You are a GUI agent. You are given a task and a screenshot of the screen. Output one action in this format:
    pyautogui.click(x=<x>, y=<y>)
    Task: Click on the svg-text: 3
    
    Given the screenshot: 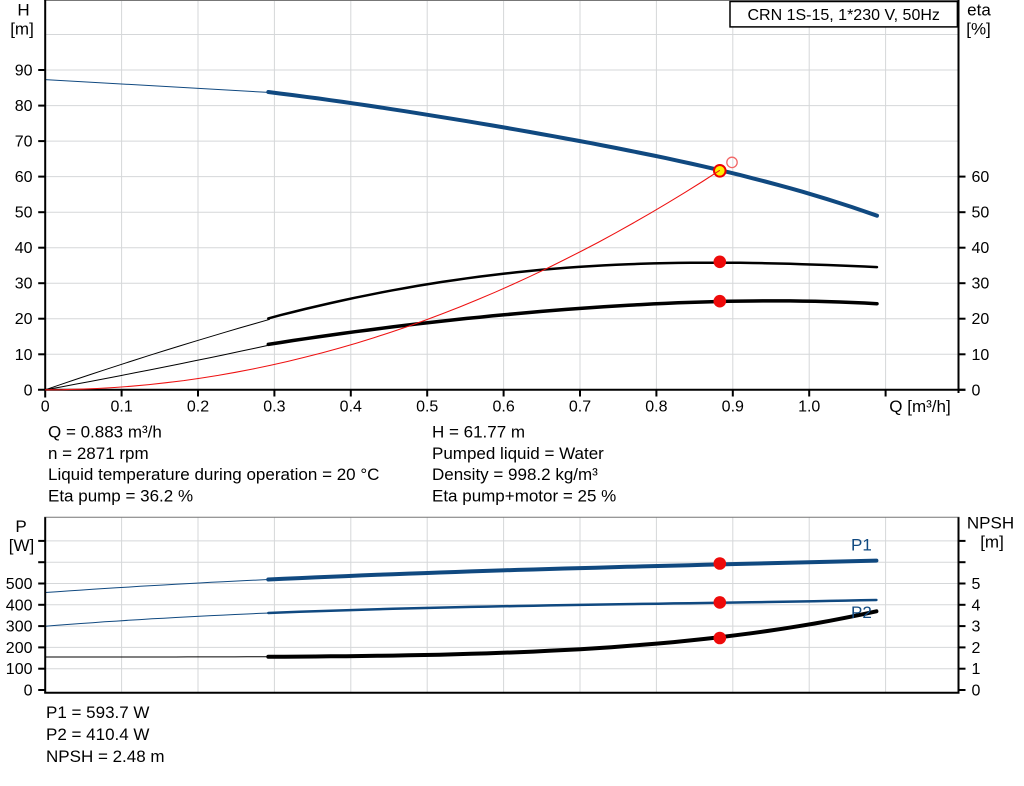 What is the action you would take?
    pyautogui.click(x=976, y=627)
    